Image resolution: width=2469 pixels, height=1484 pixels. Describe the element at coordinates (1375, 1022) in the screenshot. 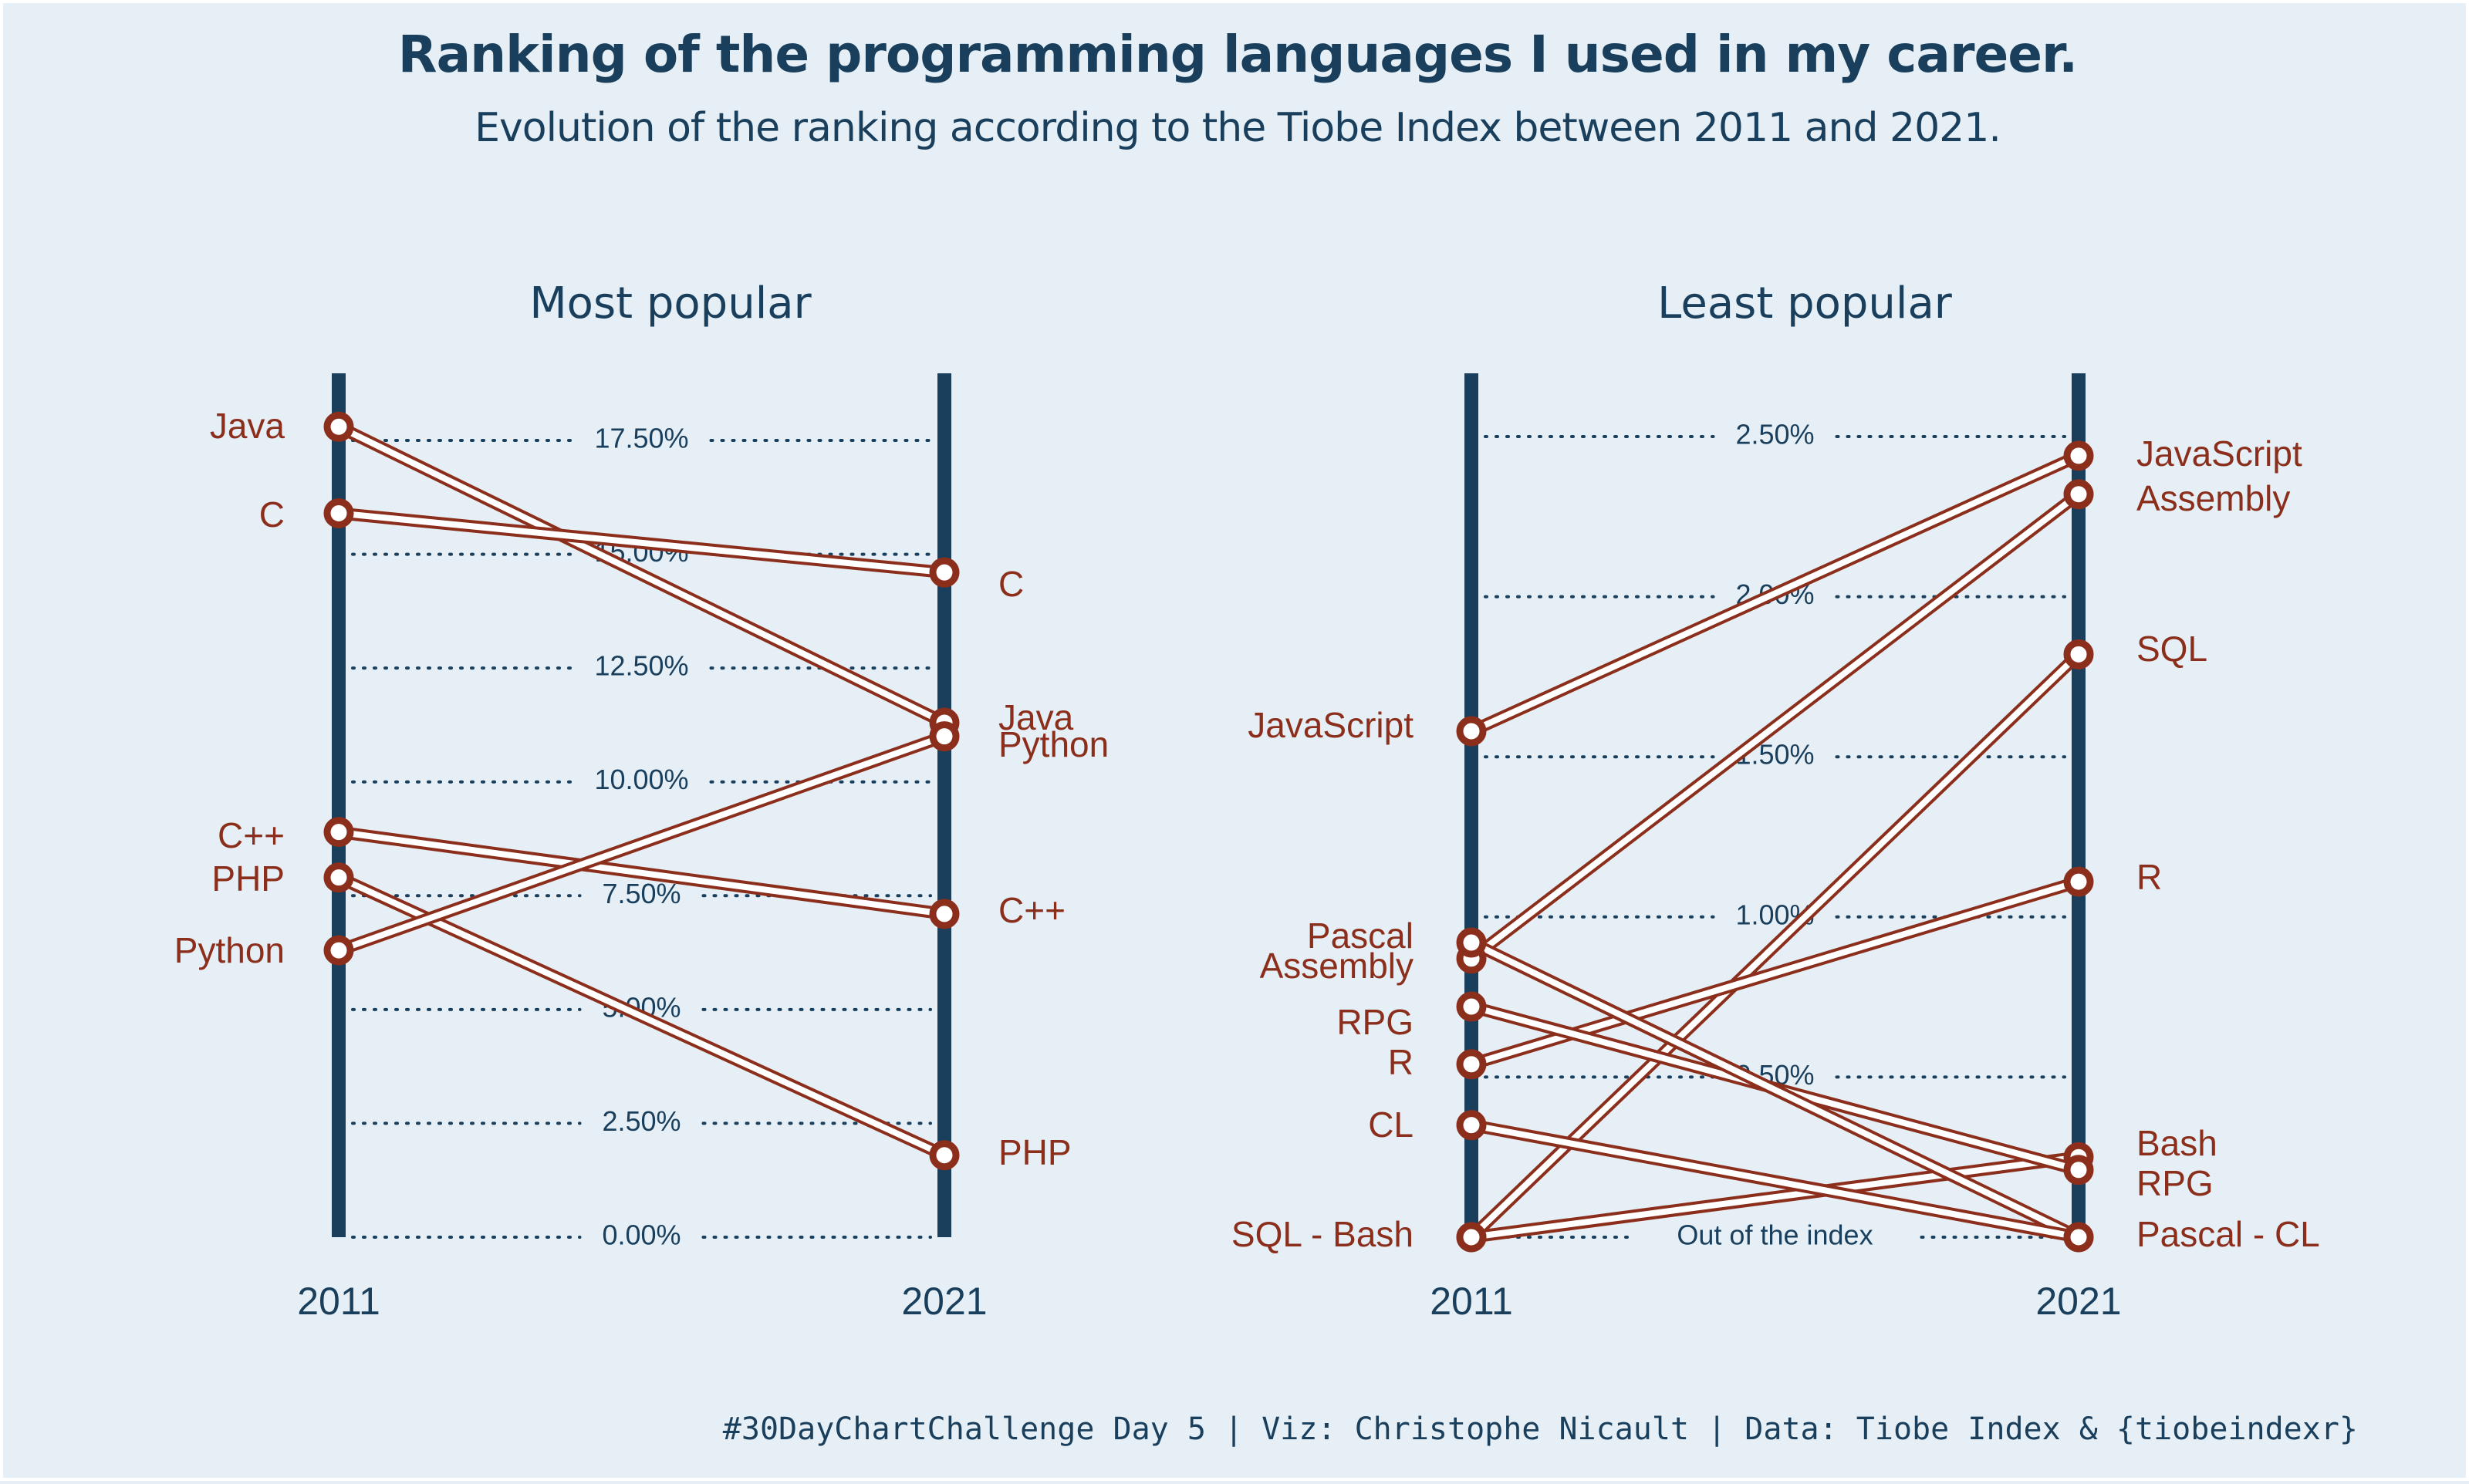

I see `label-2011-rpg: RPG` at that location.